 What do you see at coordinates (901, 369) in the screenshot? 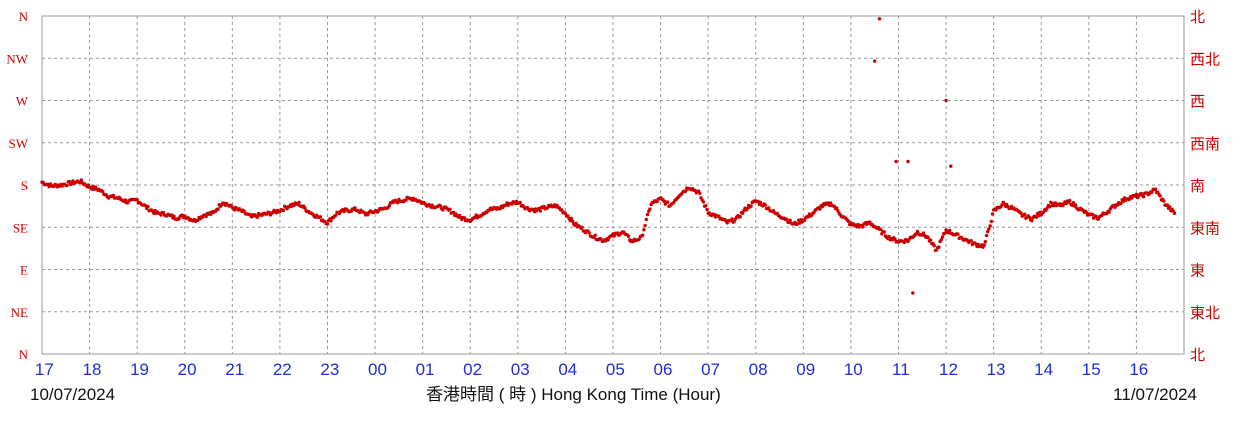
I see `x-tick-label: 11` at bounding box center [901, 369].